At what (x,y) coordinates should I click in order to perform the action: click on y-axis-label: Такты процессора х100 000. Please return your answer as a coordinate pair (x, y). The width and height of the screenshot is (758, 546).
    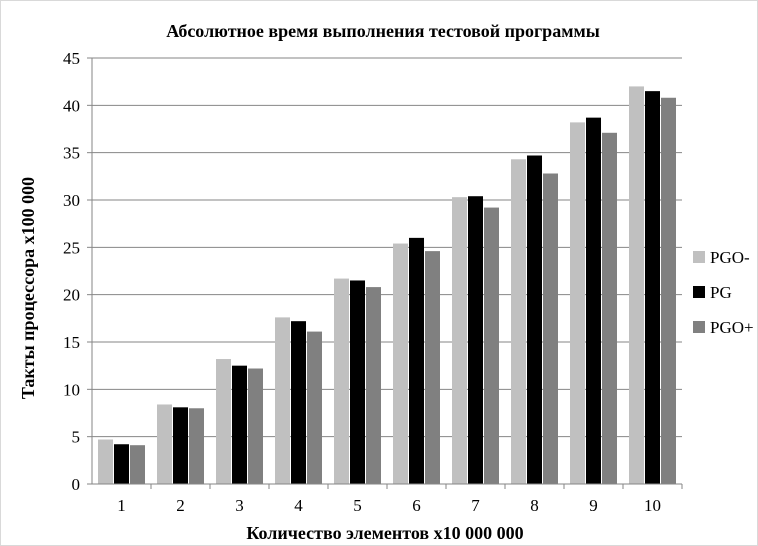
    Looking at the image, I should click on (28, 288).